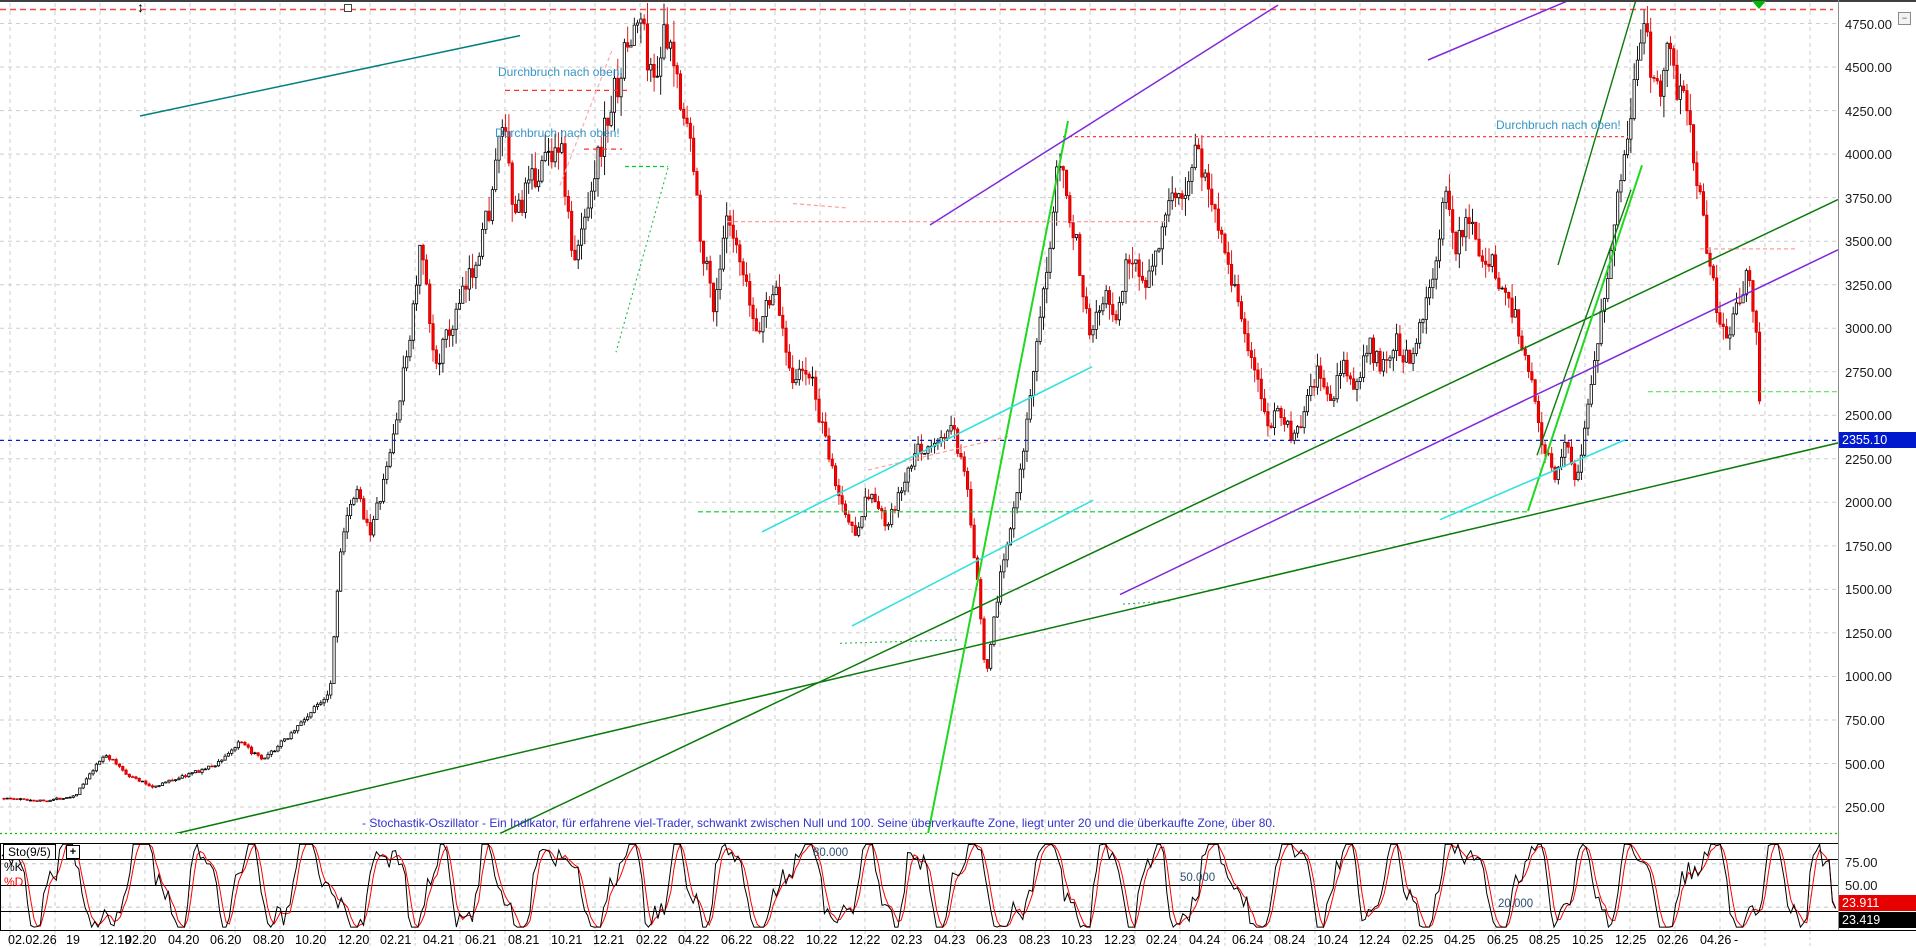 This screenshot has width=1916, height=948. I want to click on x-axis-label: 08.23, so click(1035, 940).